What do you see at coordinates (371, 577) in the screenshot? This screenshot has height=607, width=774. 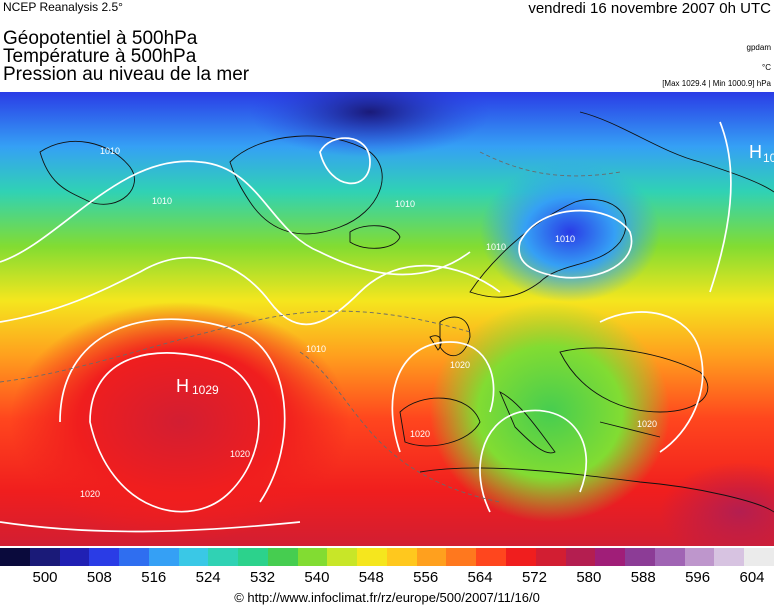 I see `colorbar-tick-label: 548` at bounding box center [371, 577].